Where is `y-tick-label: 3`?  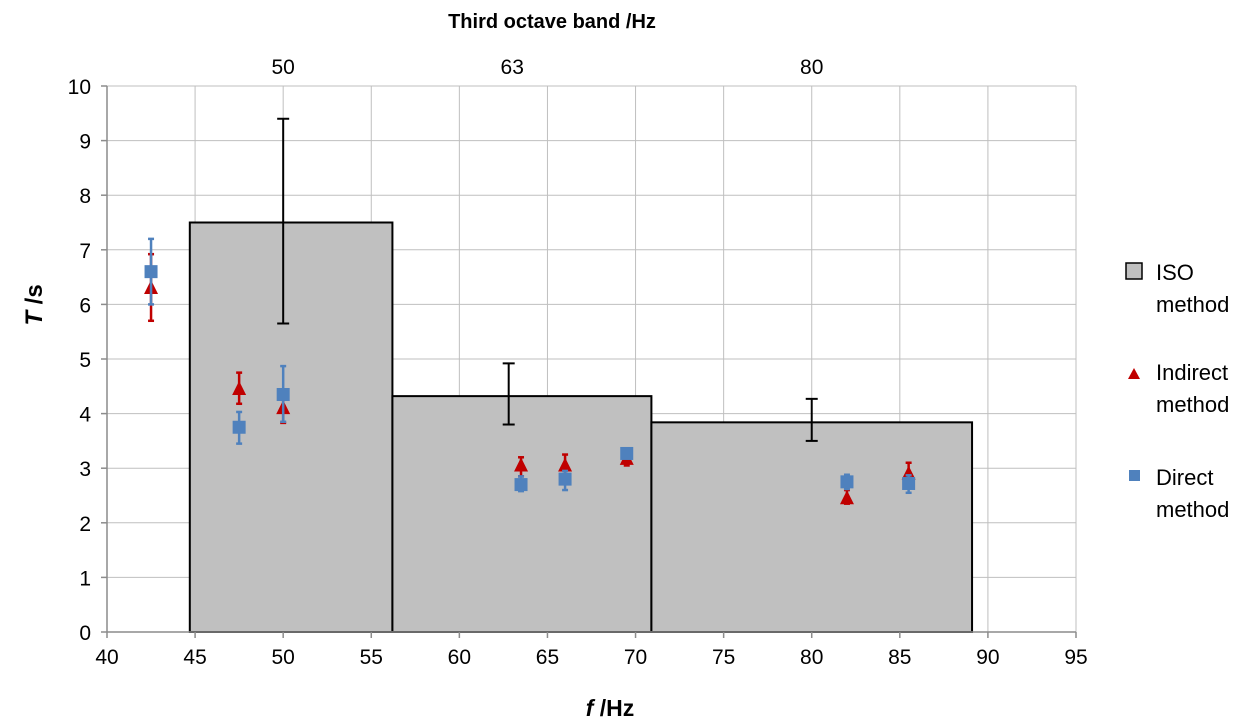 y-tick-label: 3 is located at coordinates (85, 469).